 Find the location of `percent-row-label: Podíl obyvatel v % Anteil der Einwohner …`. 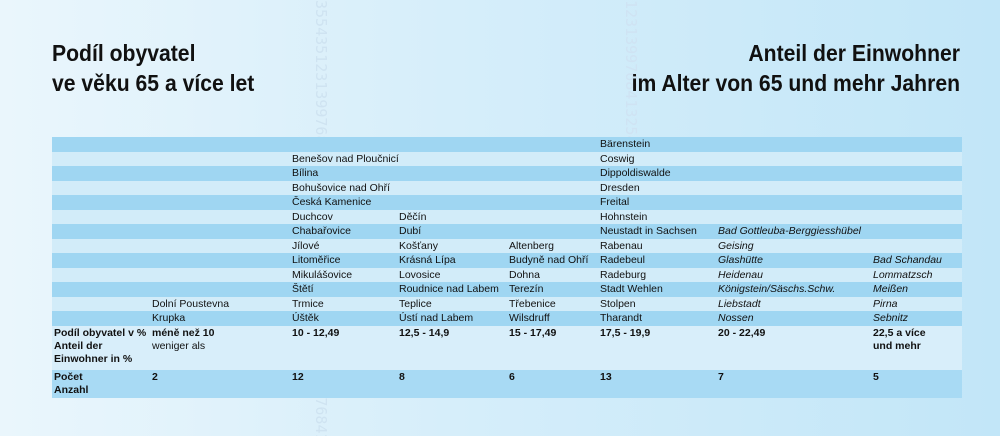

percent-row-label: Podíl obyvatel v % Anteil der Einwohner … is located at coordinates (100, 346).